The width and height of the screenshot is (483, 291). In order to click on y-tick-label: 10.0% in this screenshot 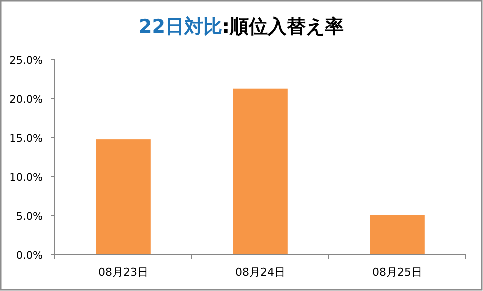, I will do `click(27, 178)`.